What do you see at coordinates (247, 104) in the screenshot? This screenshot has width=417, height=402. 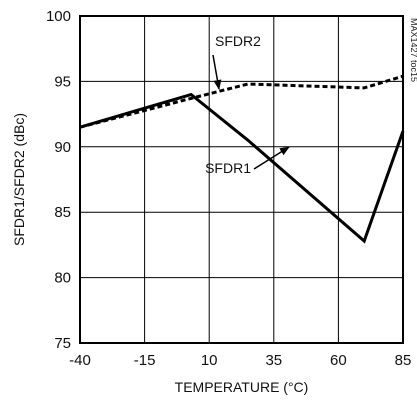 I see `annotations: SFDR2 SFDR1` at bounding box center [247, 104].